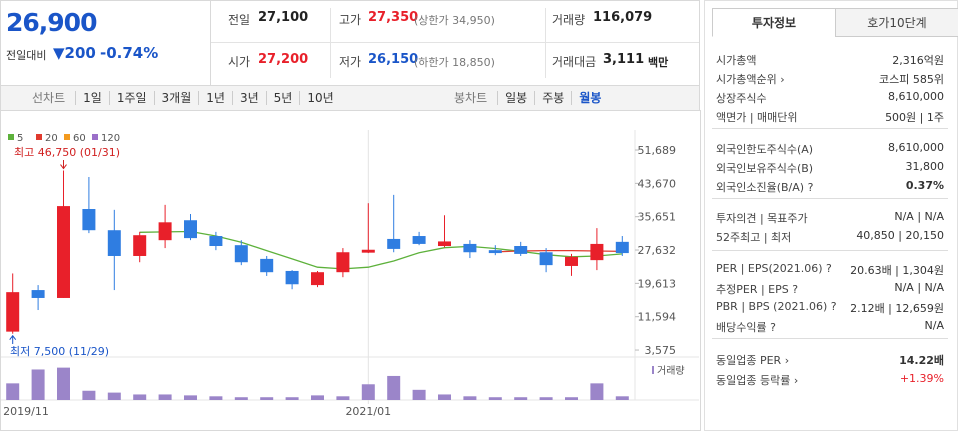  I want to click on info-label: 외국인보유주식수(B), so click(765, 168).